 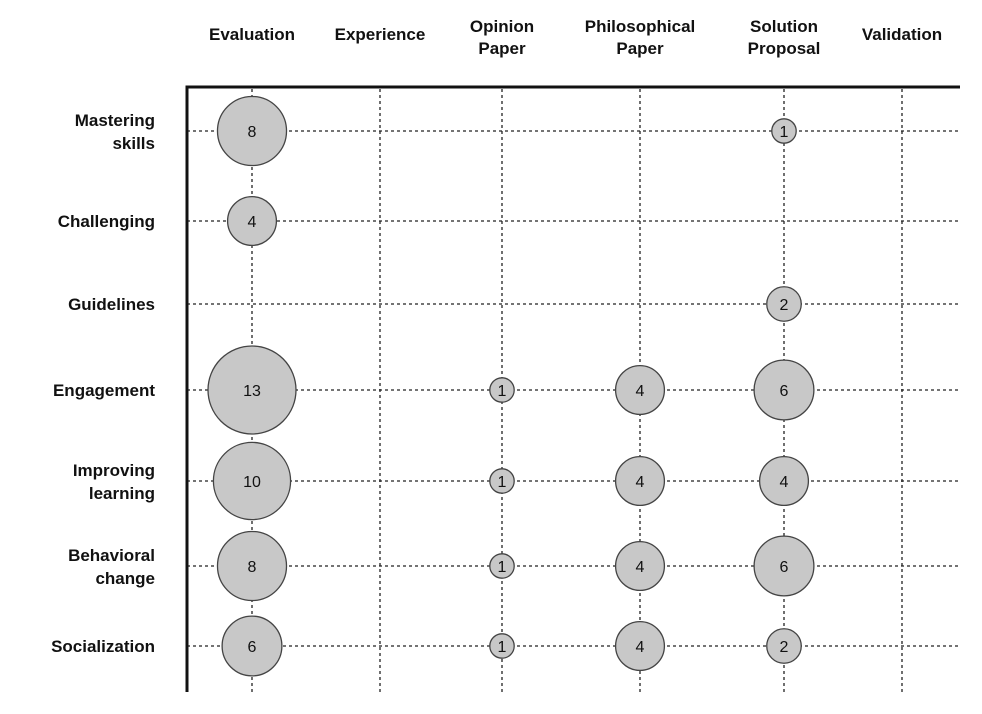 I want to click on column-label-philosophical-paper: Philosophical Paper, so click(x=640, y=37).